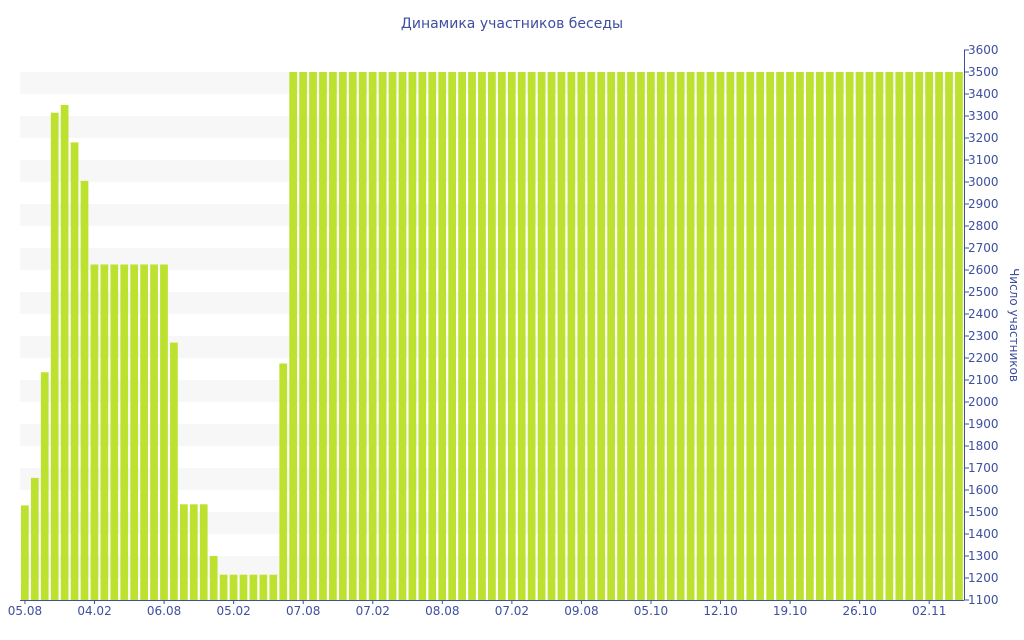 This screenshot has height=640, width=1024. I want to click on y-tick-label: 3000, so click(983, 182).